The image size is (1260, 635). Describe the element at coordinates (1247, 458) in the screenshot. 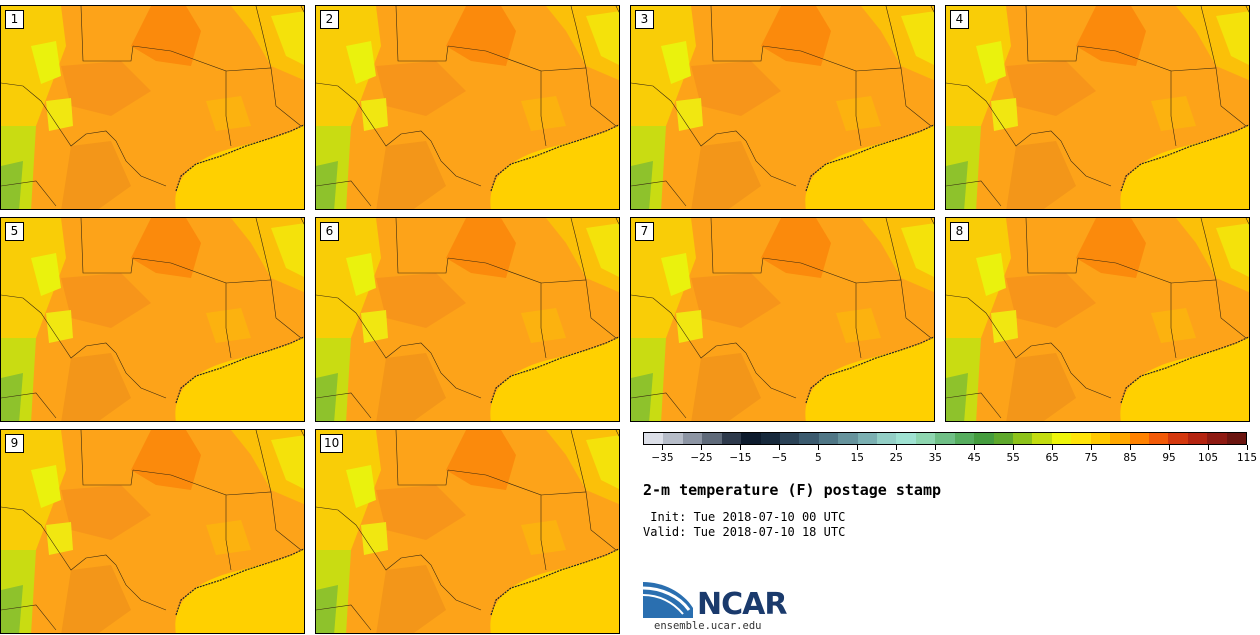

I see `colorbar-tick-label: 115` at that location.